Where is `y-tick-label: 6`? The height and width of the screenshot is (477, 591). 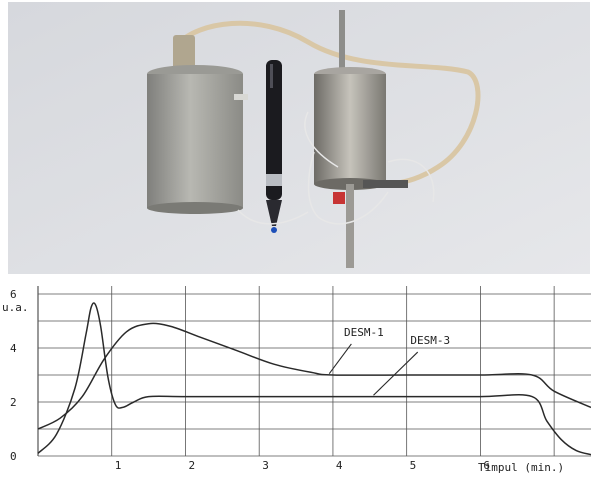 y-tick-label: 6 is located at coordinates (13, 294).